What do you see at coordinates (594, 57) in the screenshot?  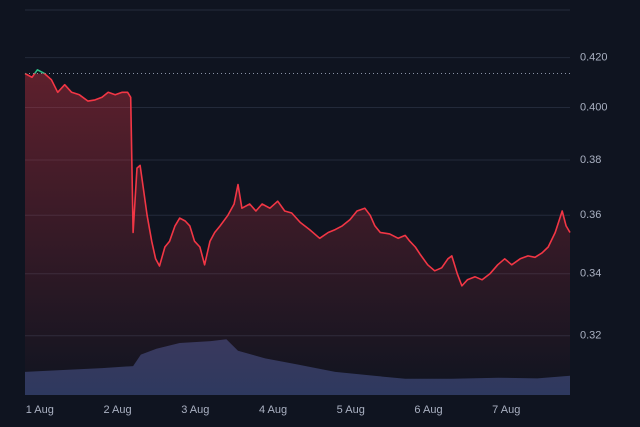 I see `y-tick-label: 0.420` at bounding box center [594, 57].